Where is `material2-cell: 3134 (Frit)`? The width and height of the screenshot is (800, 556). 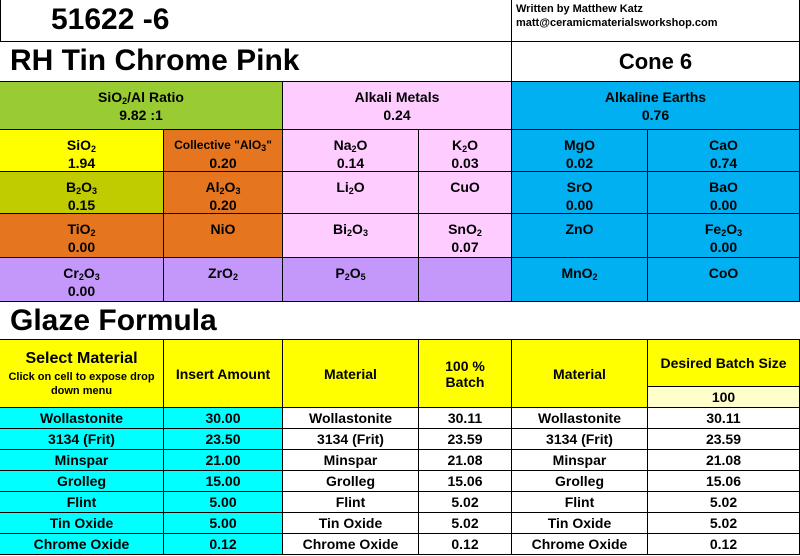 material2-cell: 3134 (Frit) is located at coordinates (580, 439).